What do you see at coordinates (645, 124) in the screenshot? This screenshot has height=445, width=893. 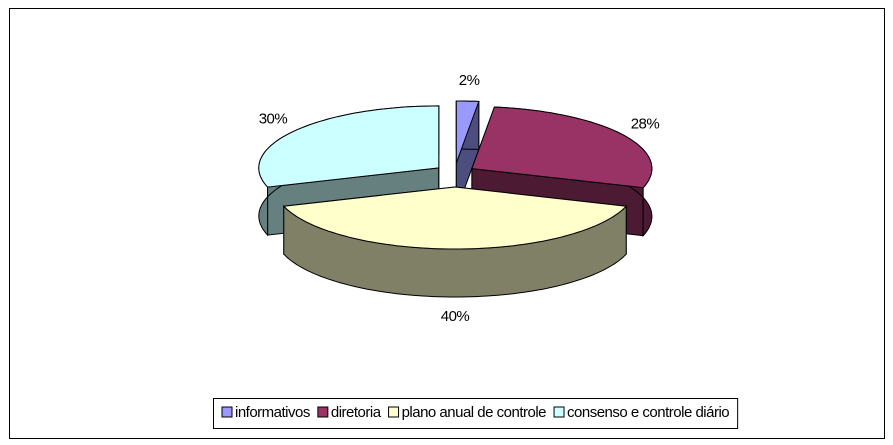 I see `data-label: 28%` at bounding box center [645, 124].